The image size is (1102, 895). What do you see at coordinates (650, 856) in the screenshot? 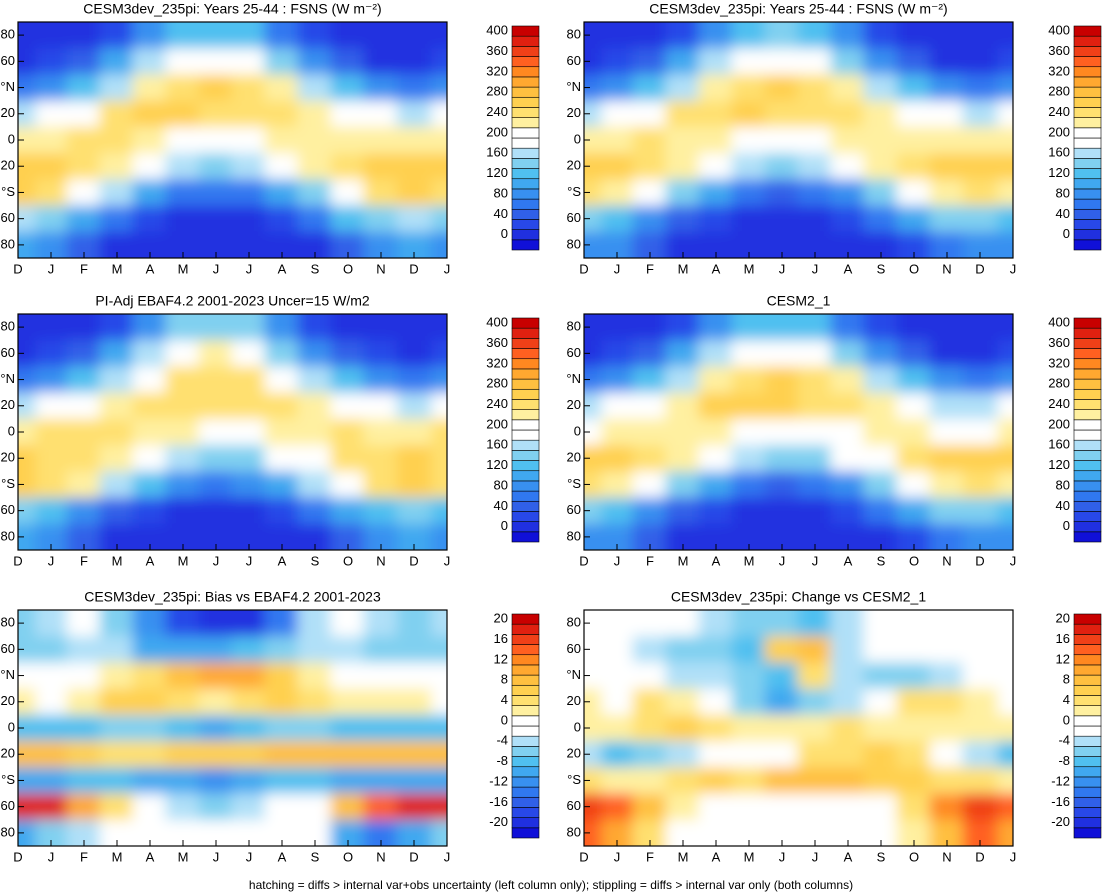
I see `x-tick-label: F` at bounding box center [650, 856].